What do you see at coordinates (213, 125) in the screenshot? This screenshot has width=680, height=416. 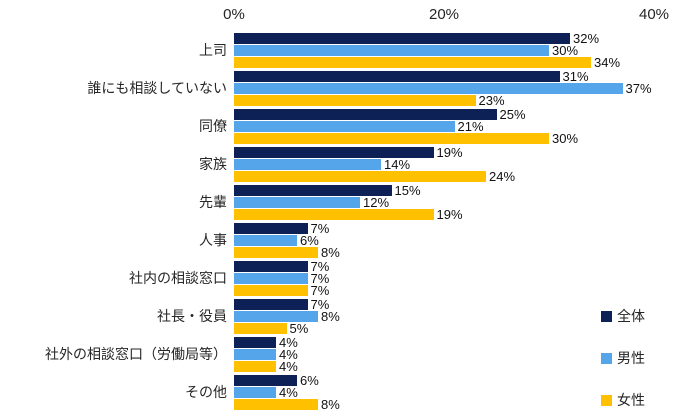 I see `category-label: 同僚` at bounding box center [213, 125].